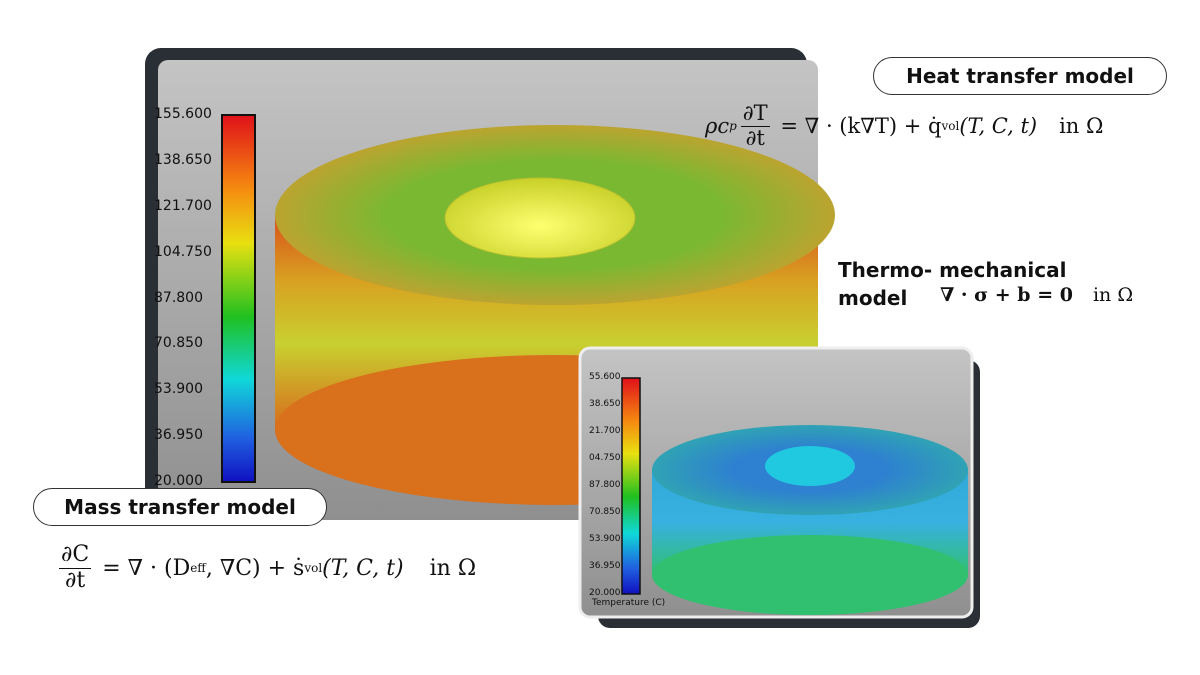 This screenshot has height=675, width=1200. I want to click on inset-cylinder-hole, so click(810, 466).